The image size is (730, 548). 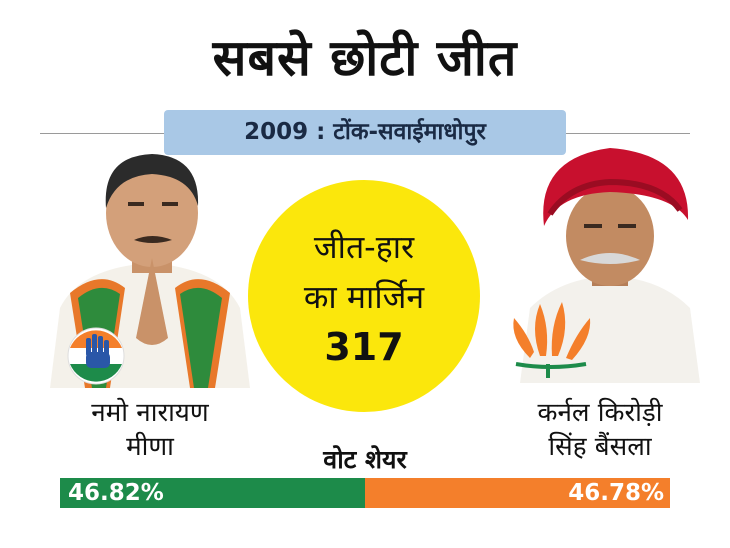 What do you see at coordinates (150, 271) in the screenshot?
I see `candidate-photo-left` at bounding box center [150, 271].